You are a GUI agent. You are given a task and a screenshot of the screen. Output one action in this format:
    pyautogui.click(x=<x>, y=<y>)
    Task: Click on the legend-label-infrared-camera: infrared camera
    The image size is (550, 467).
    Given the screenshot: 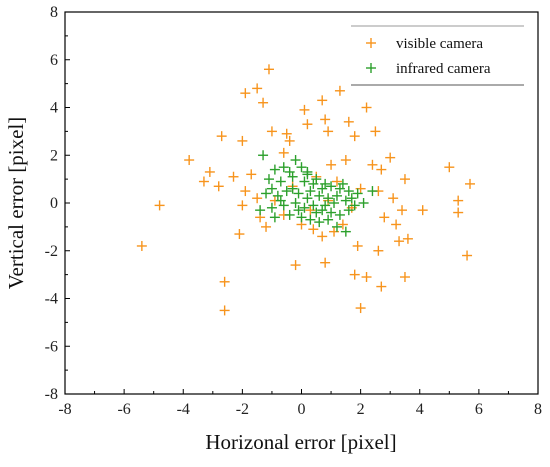 What is the action you would take?
    pyautogui.click(x=443, y=69)
    